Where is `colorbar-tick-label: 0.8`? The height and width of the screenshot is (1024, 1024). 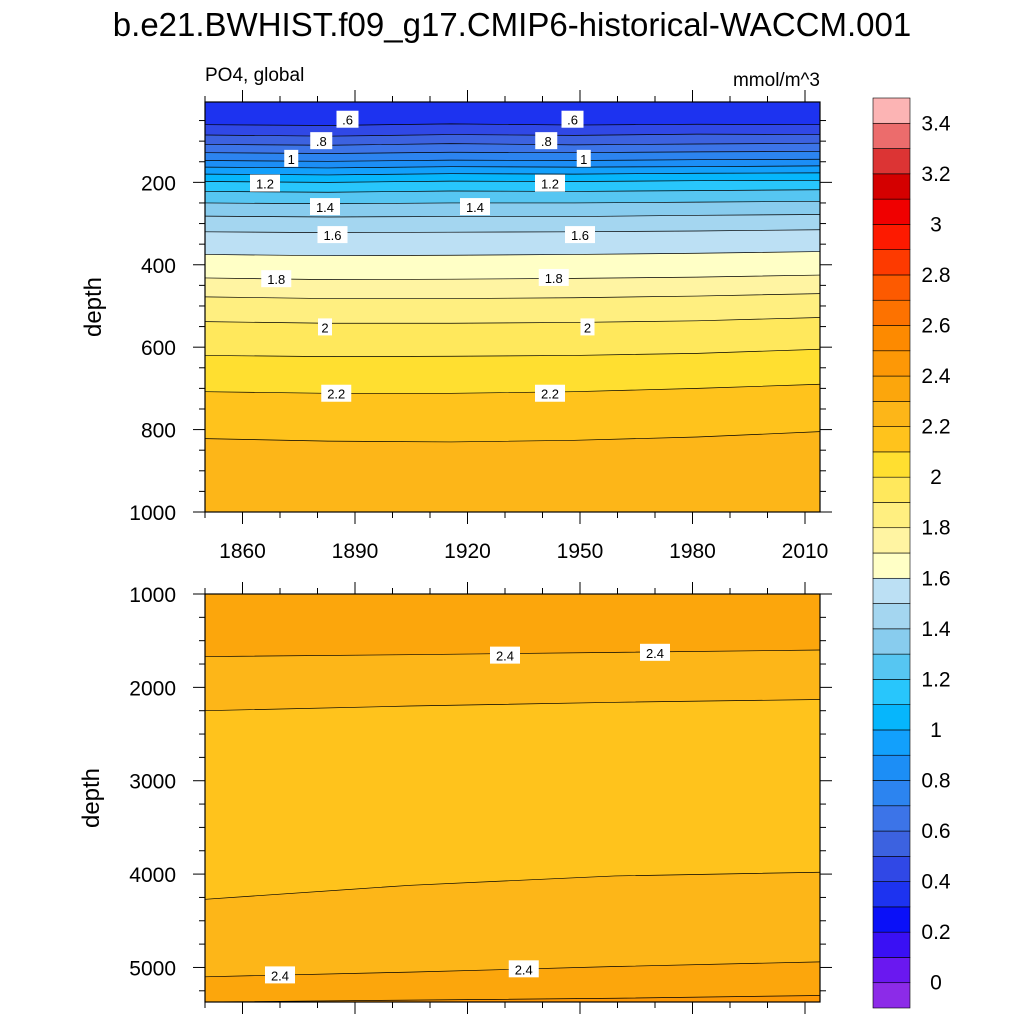
colorbar-tick-label: 0.8 is located at coordinates (935, 781).